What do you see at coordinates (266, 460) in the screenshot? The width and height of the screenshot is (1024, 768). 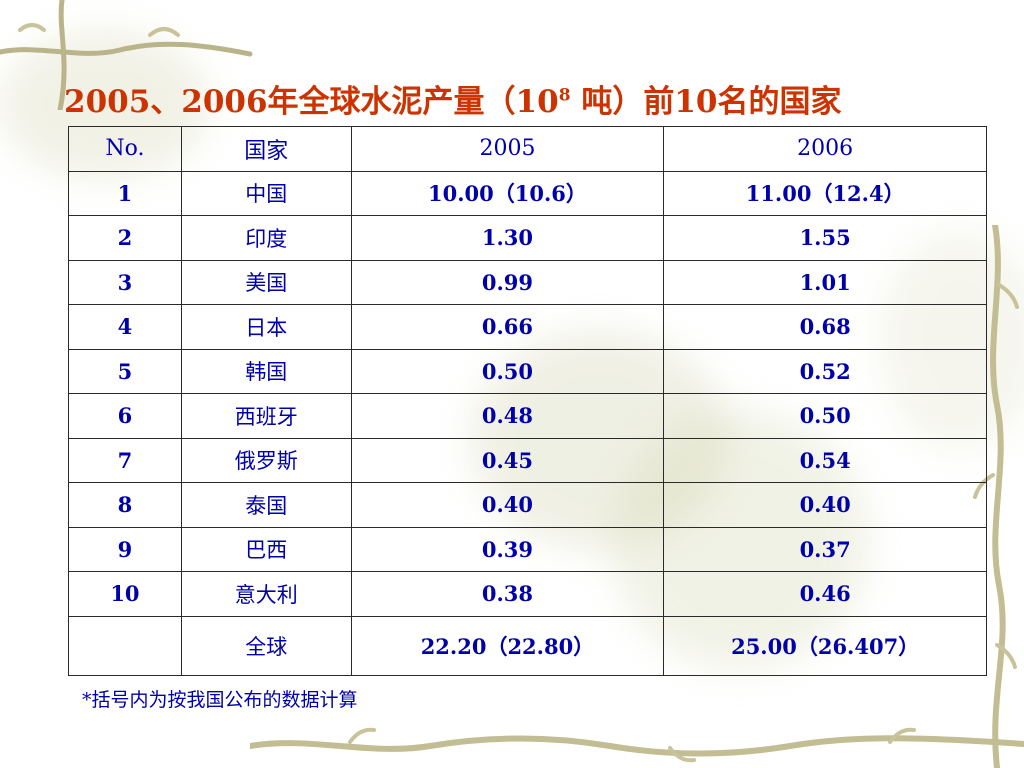 I see `cell-country: 俄罗斯` at bounding box center [266, 460].